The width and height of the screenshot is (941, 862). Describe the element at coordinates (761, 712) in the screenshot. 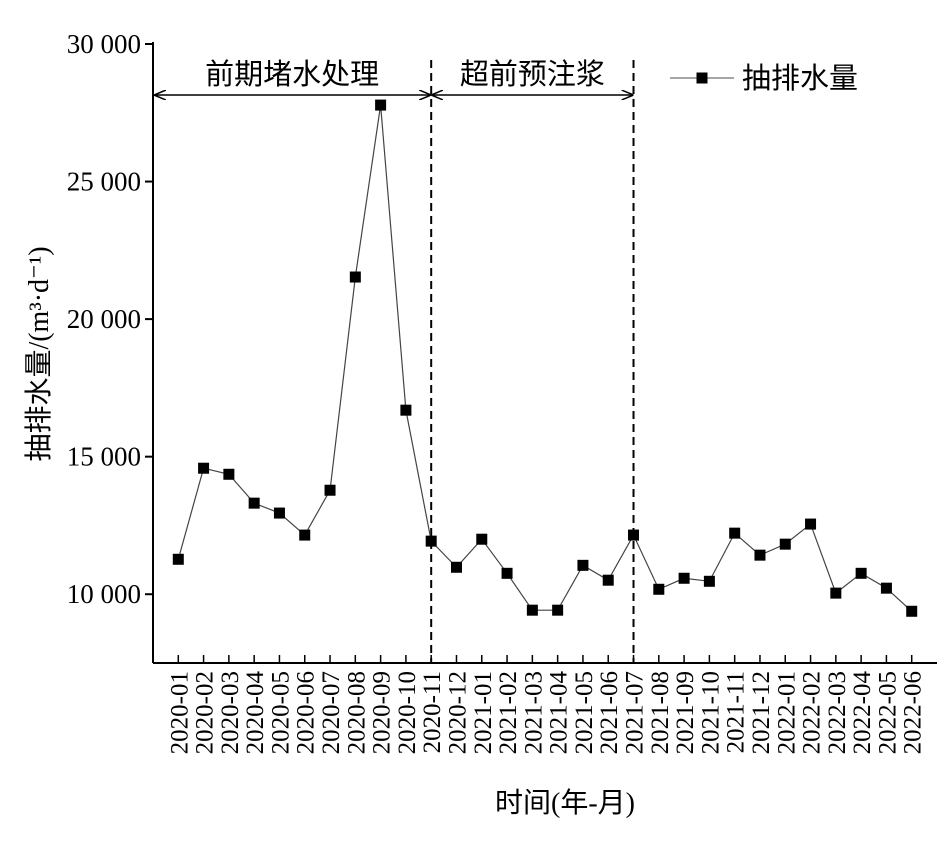

I see `x-tick-label: 2021-12` at that location.